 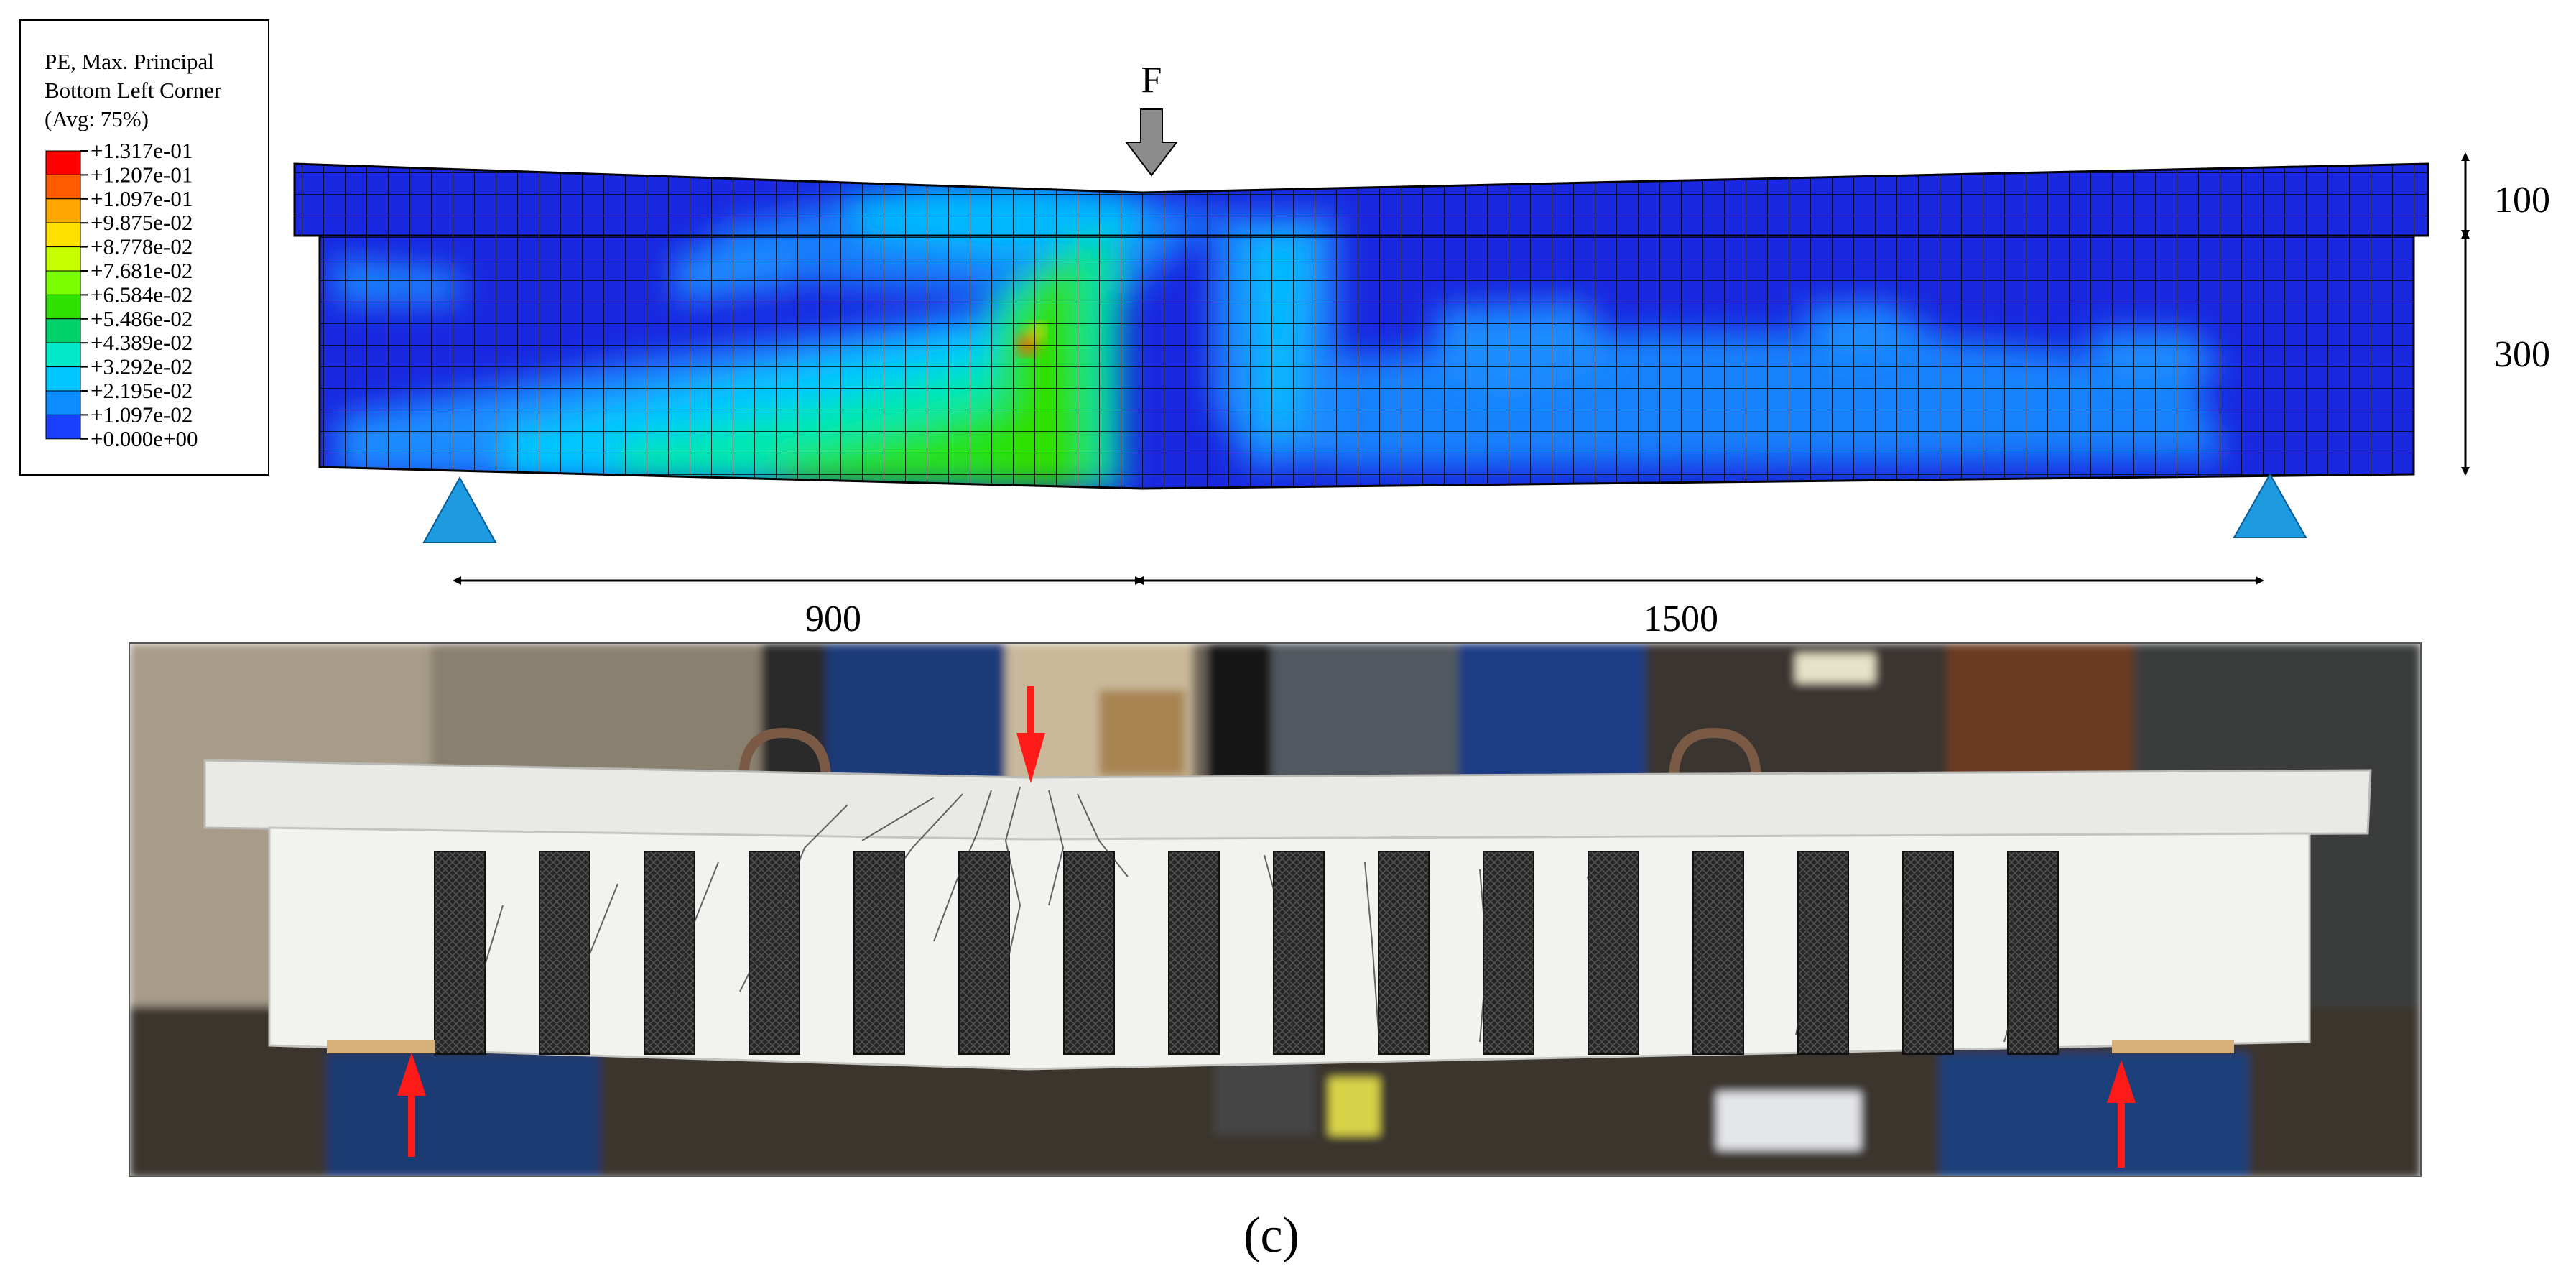 What do you see at coordinates (784, 754) in the screenshot?
I see `lifting-hook-left` at bounding box center [784, 754].